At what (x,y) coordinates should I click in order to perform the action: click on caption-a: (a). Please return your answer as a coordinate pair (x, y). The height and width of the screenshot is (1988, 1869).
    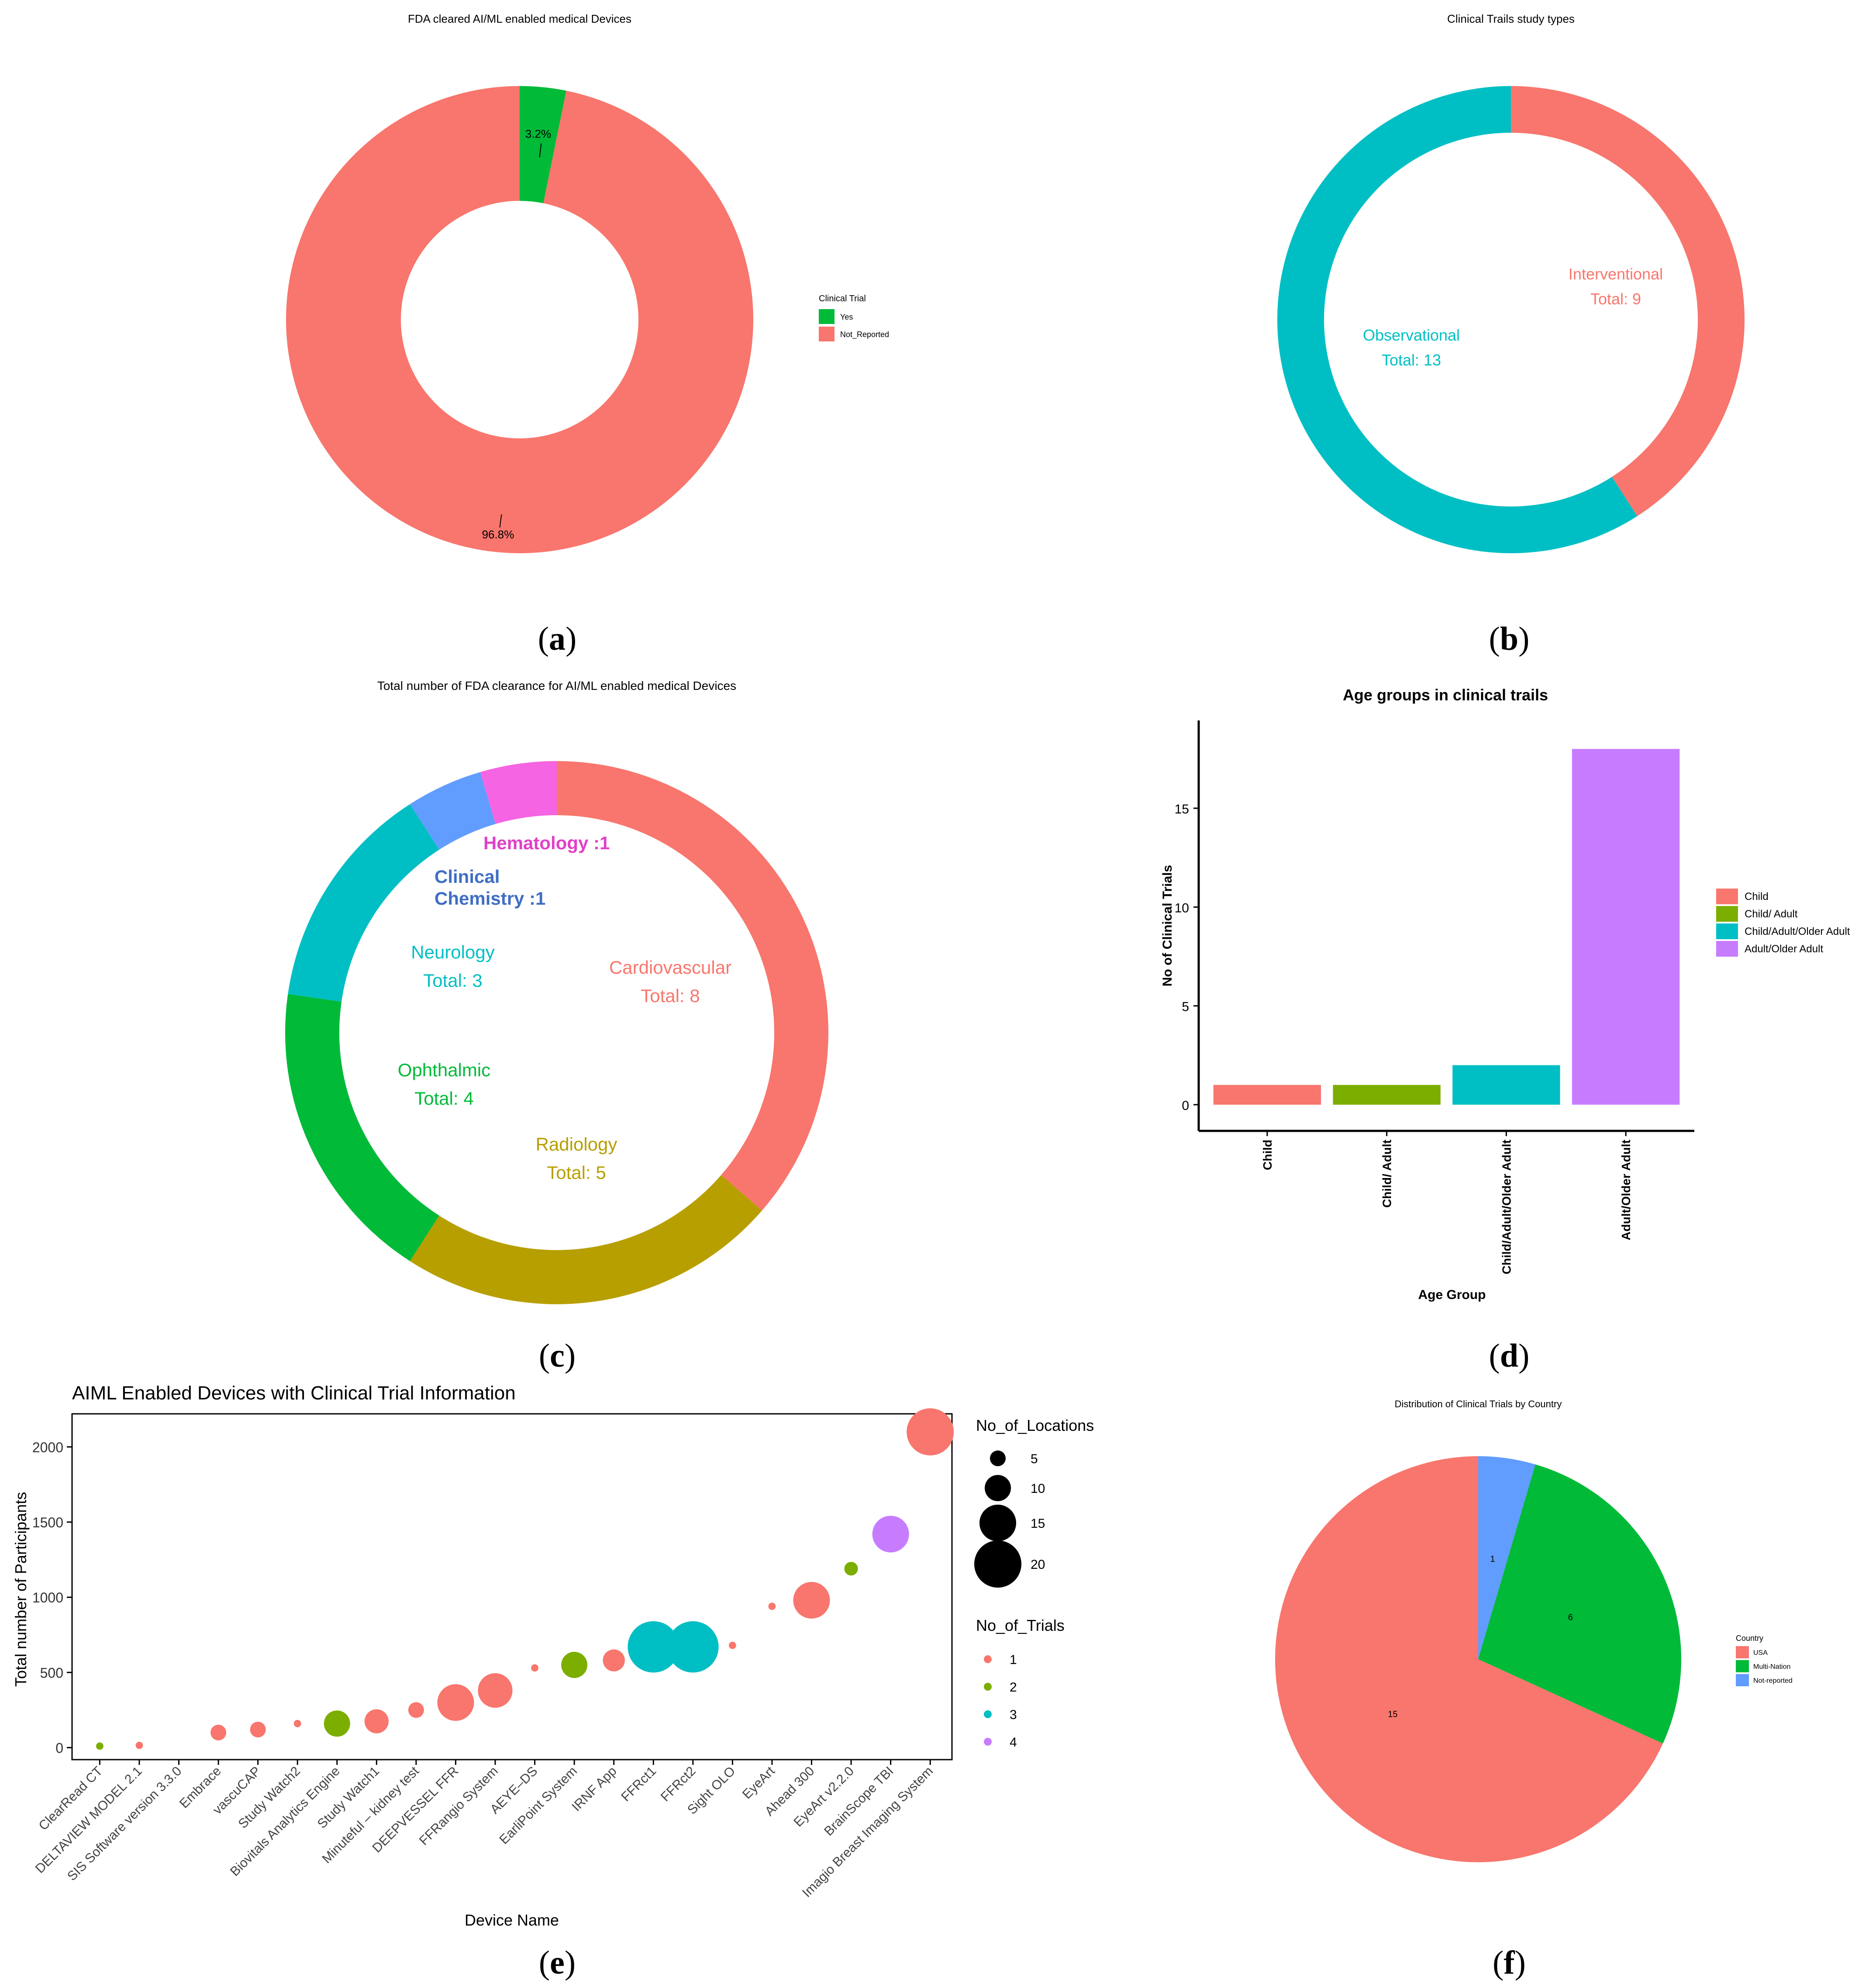
    Looking at the image, I should click on (557, 638).